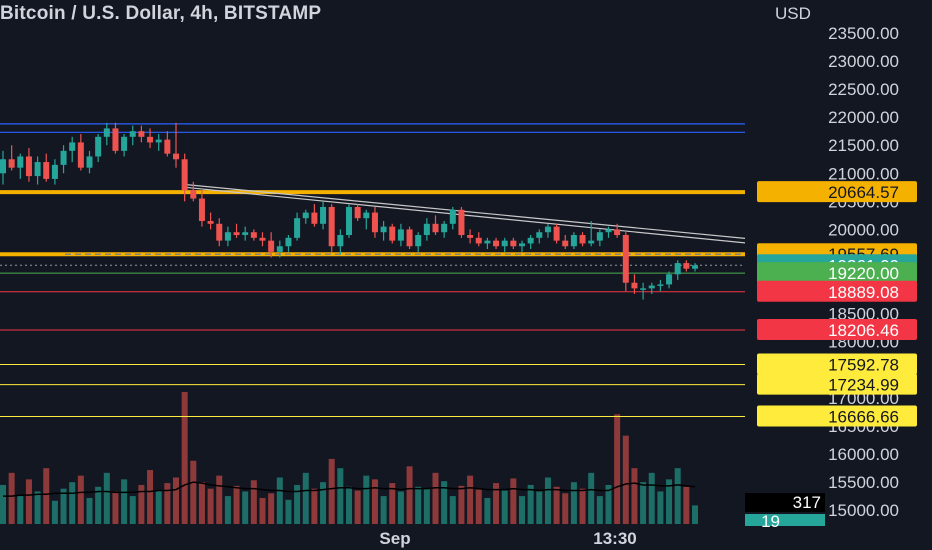  Describe the element at coordinates (465, 215) in the screenshot. I see `trendline` at that location.